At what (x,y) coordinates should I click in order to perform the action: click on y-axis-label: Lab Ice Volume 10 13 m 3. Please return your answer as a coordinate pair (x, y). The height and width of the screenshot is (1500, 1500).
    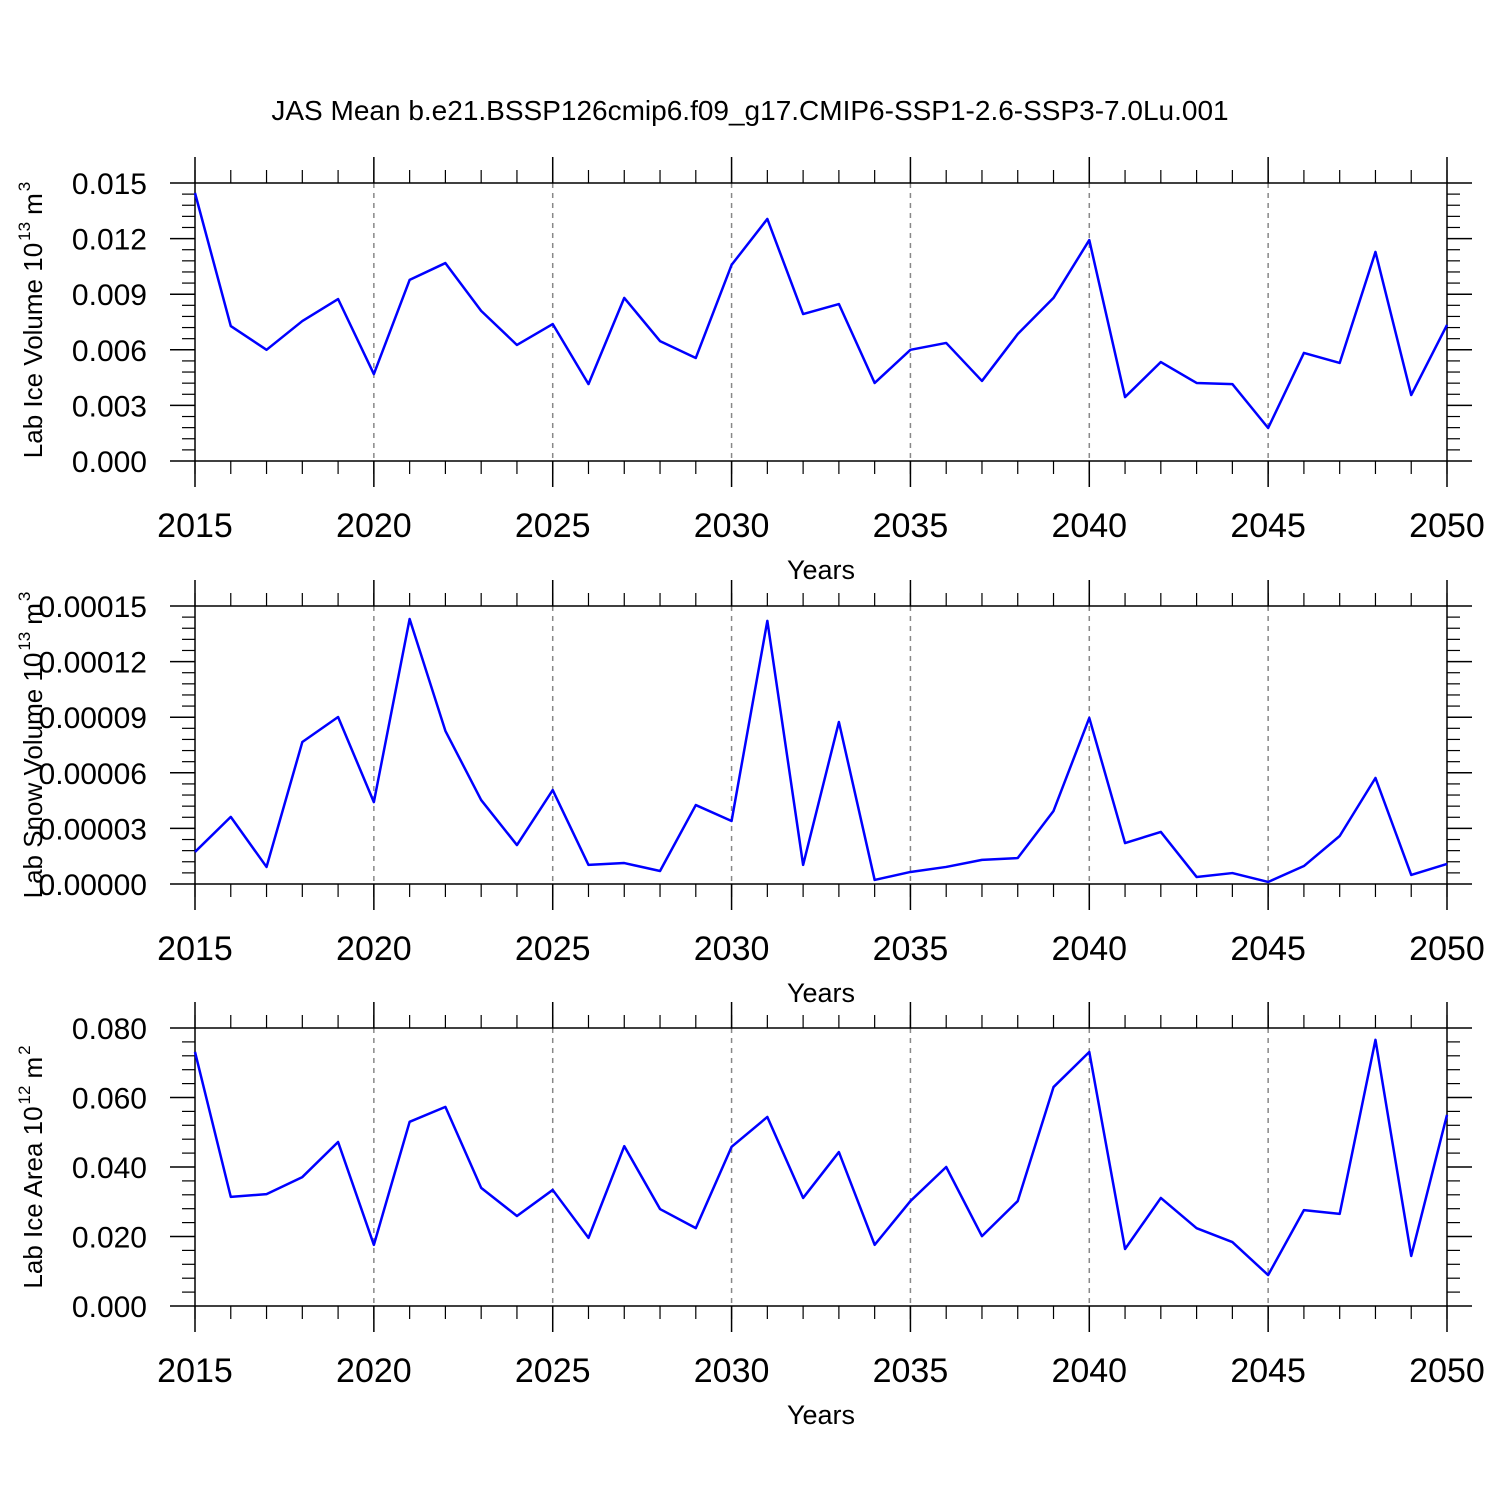
    Looking at the image, I should click on (31, 320).